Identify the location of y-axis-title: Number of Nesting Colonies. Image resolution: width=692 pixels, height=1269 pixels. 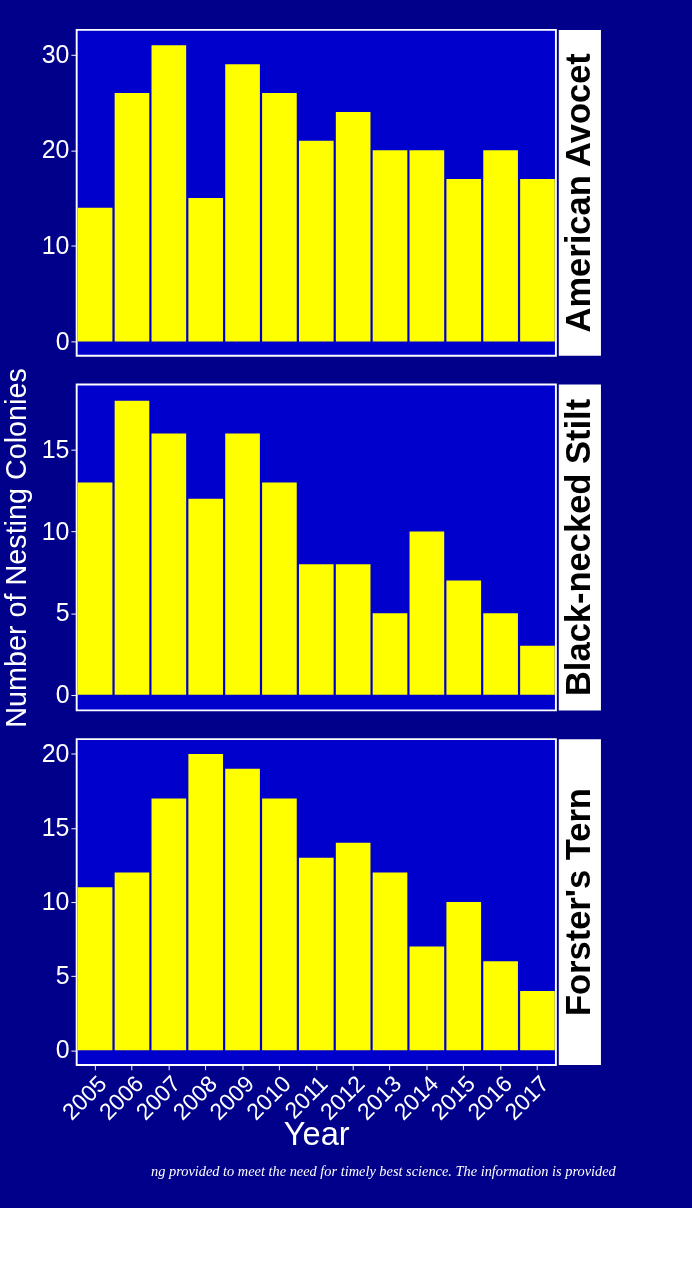
(16, 548).